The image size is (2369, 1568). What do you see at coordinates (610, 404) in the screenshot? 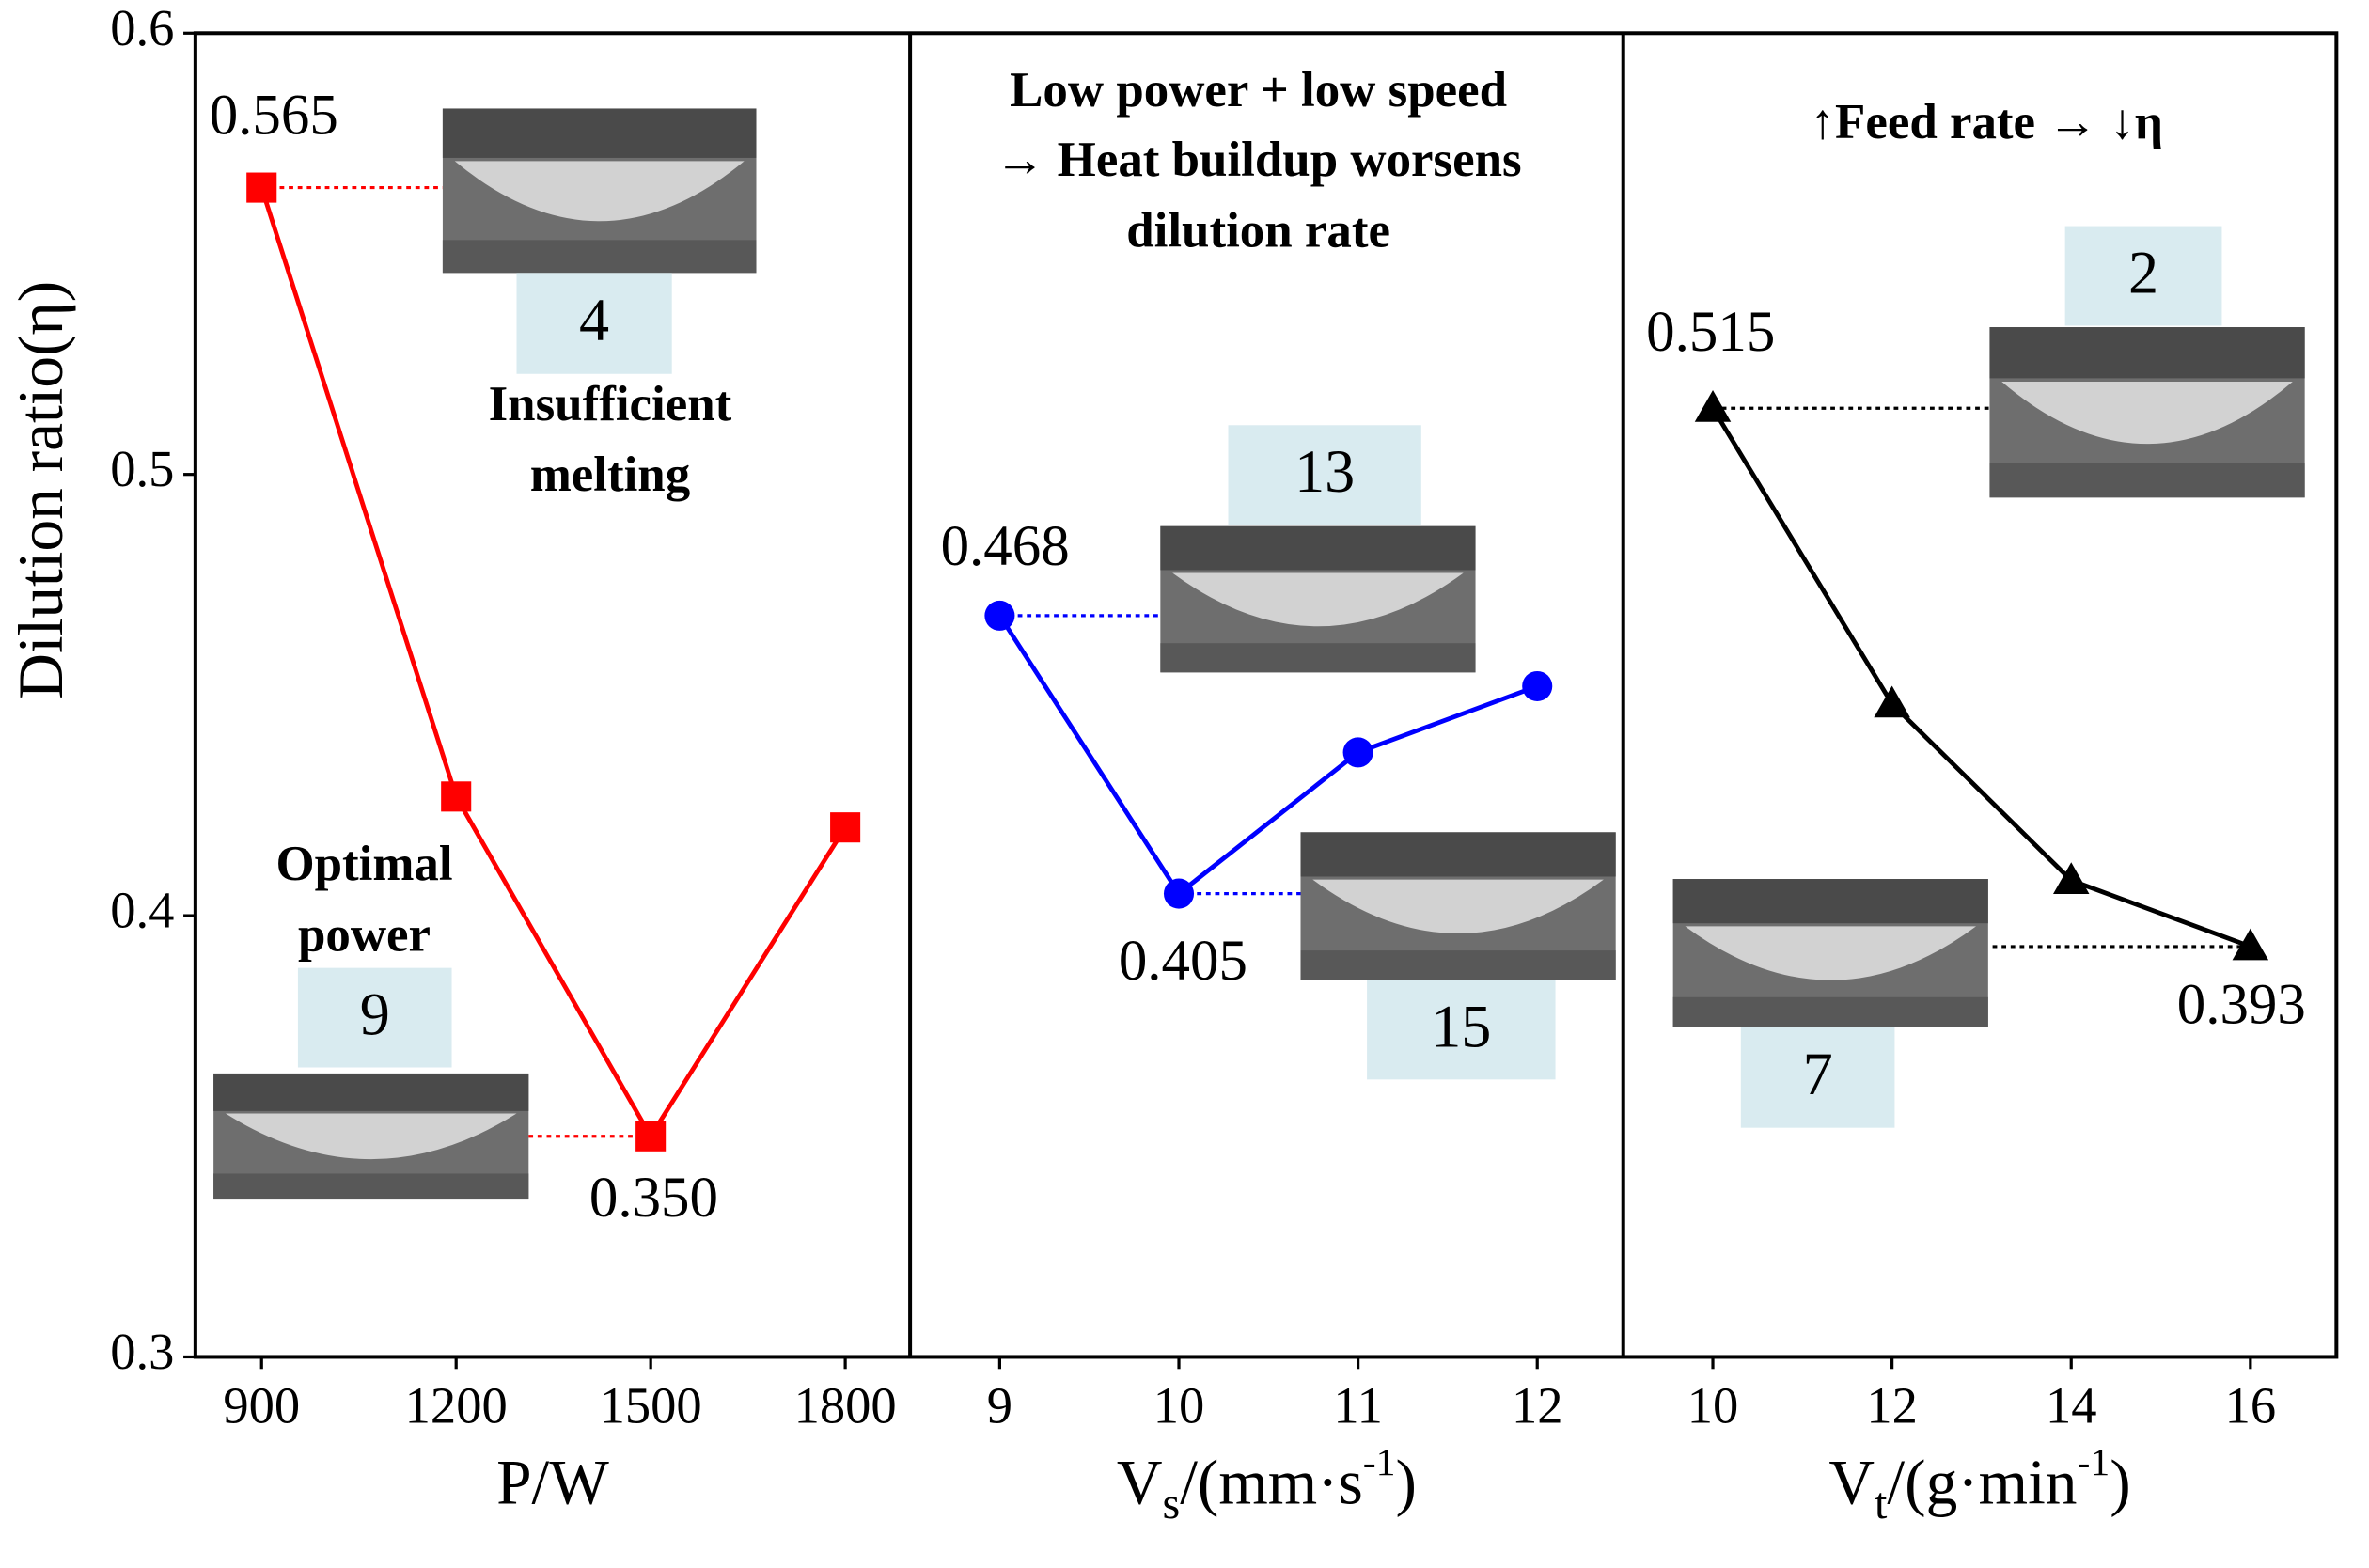
I see `annotation-text: Insufficient` at bounding box center [610, 404].